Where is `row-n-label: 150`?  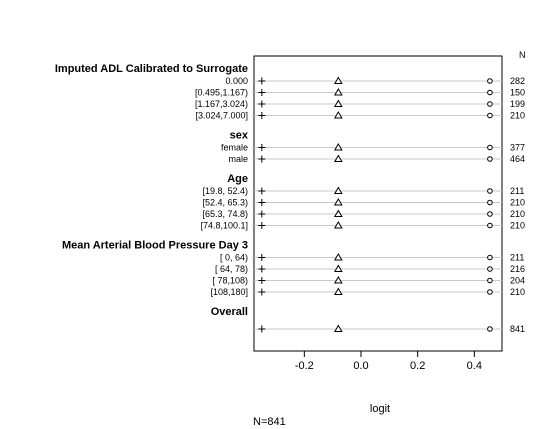 row-n-label: 150 is located at coordinates (517, 93).